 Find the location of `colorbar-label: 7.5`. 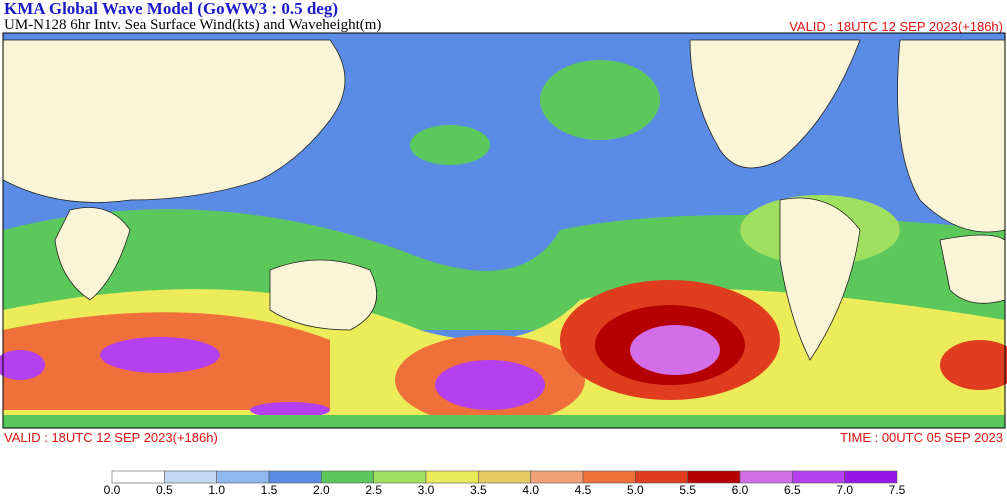

colorbar-label: 7.5 is located at coordinates (897, 489).